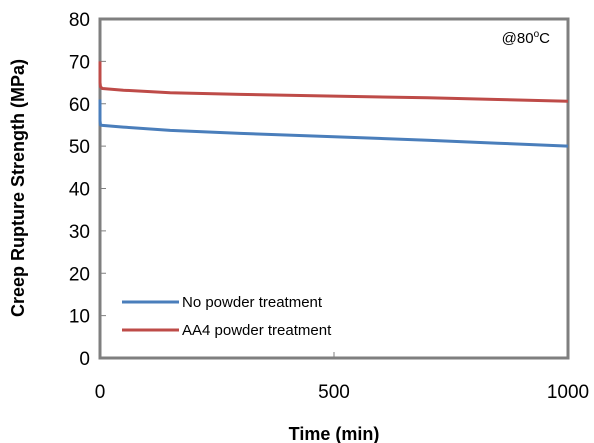  I want to click on legend-label: AA4 powder treatment, so click(257, 330).